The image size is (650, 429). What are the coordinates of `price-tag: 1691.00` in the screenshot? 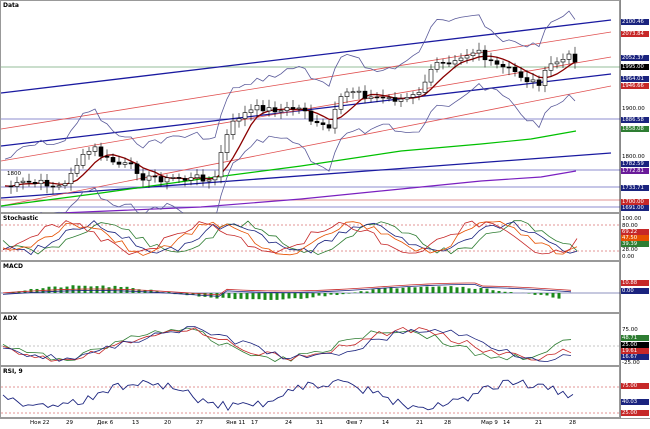 It's located at (635, 208).